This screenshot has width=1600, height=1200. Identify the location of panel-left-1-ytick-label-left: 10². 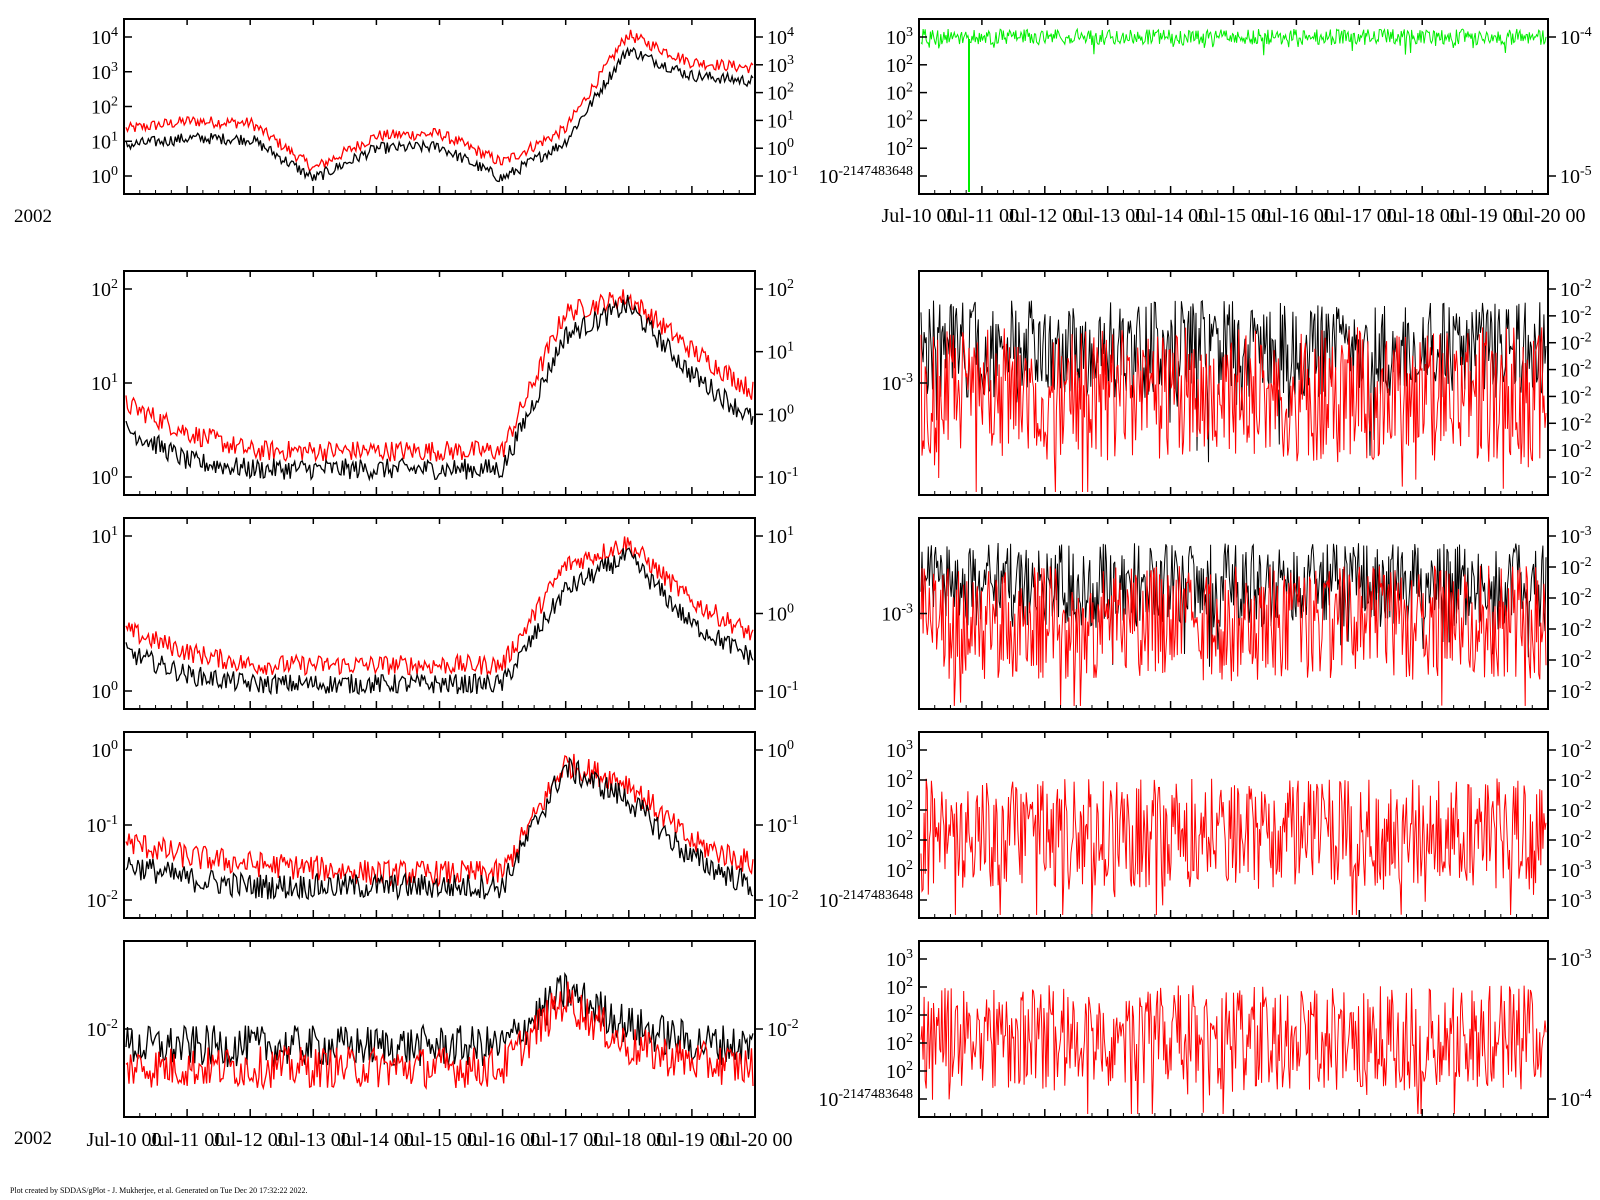
(104, 107).